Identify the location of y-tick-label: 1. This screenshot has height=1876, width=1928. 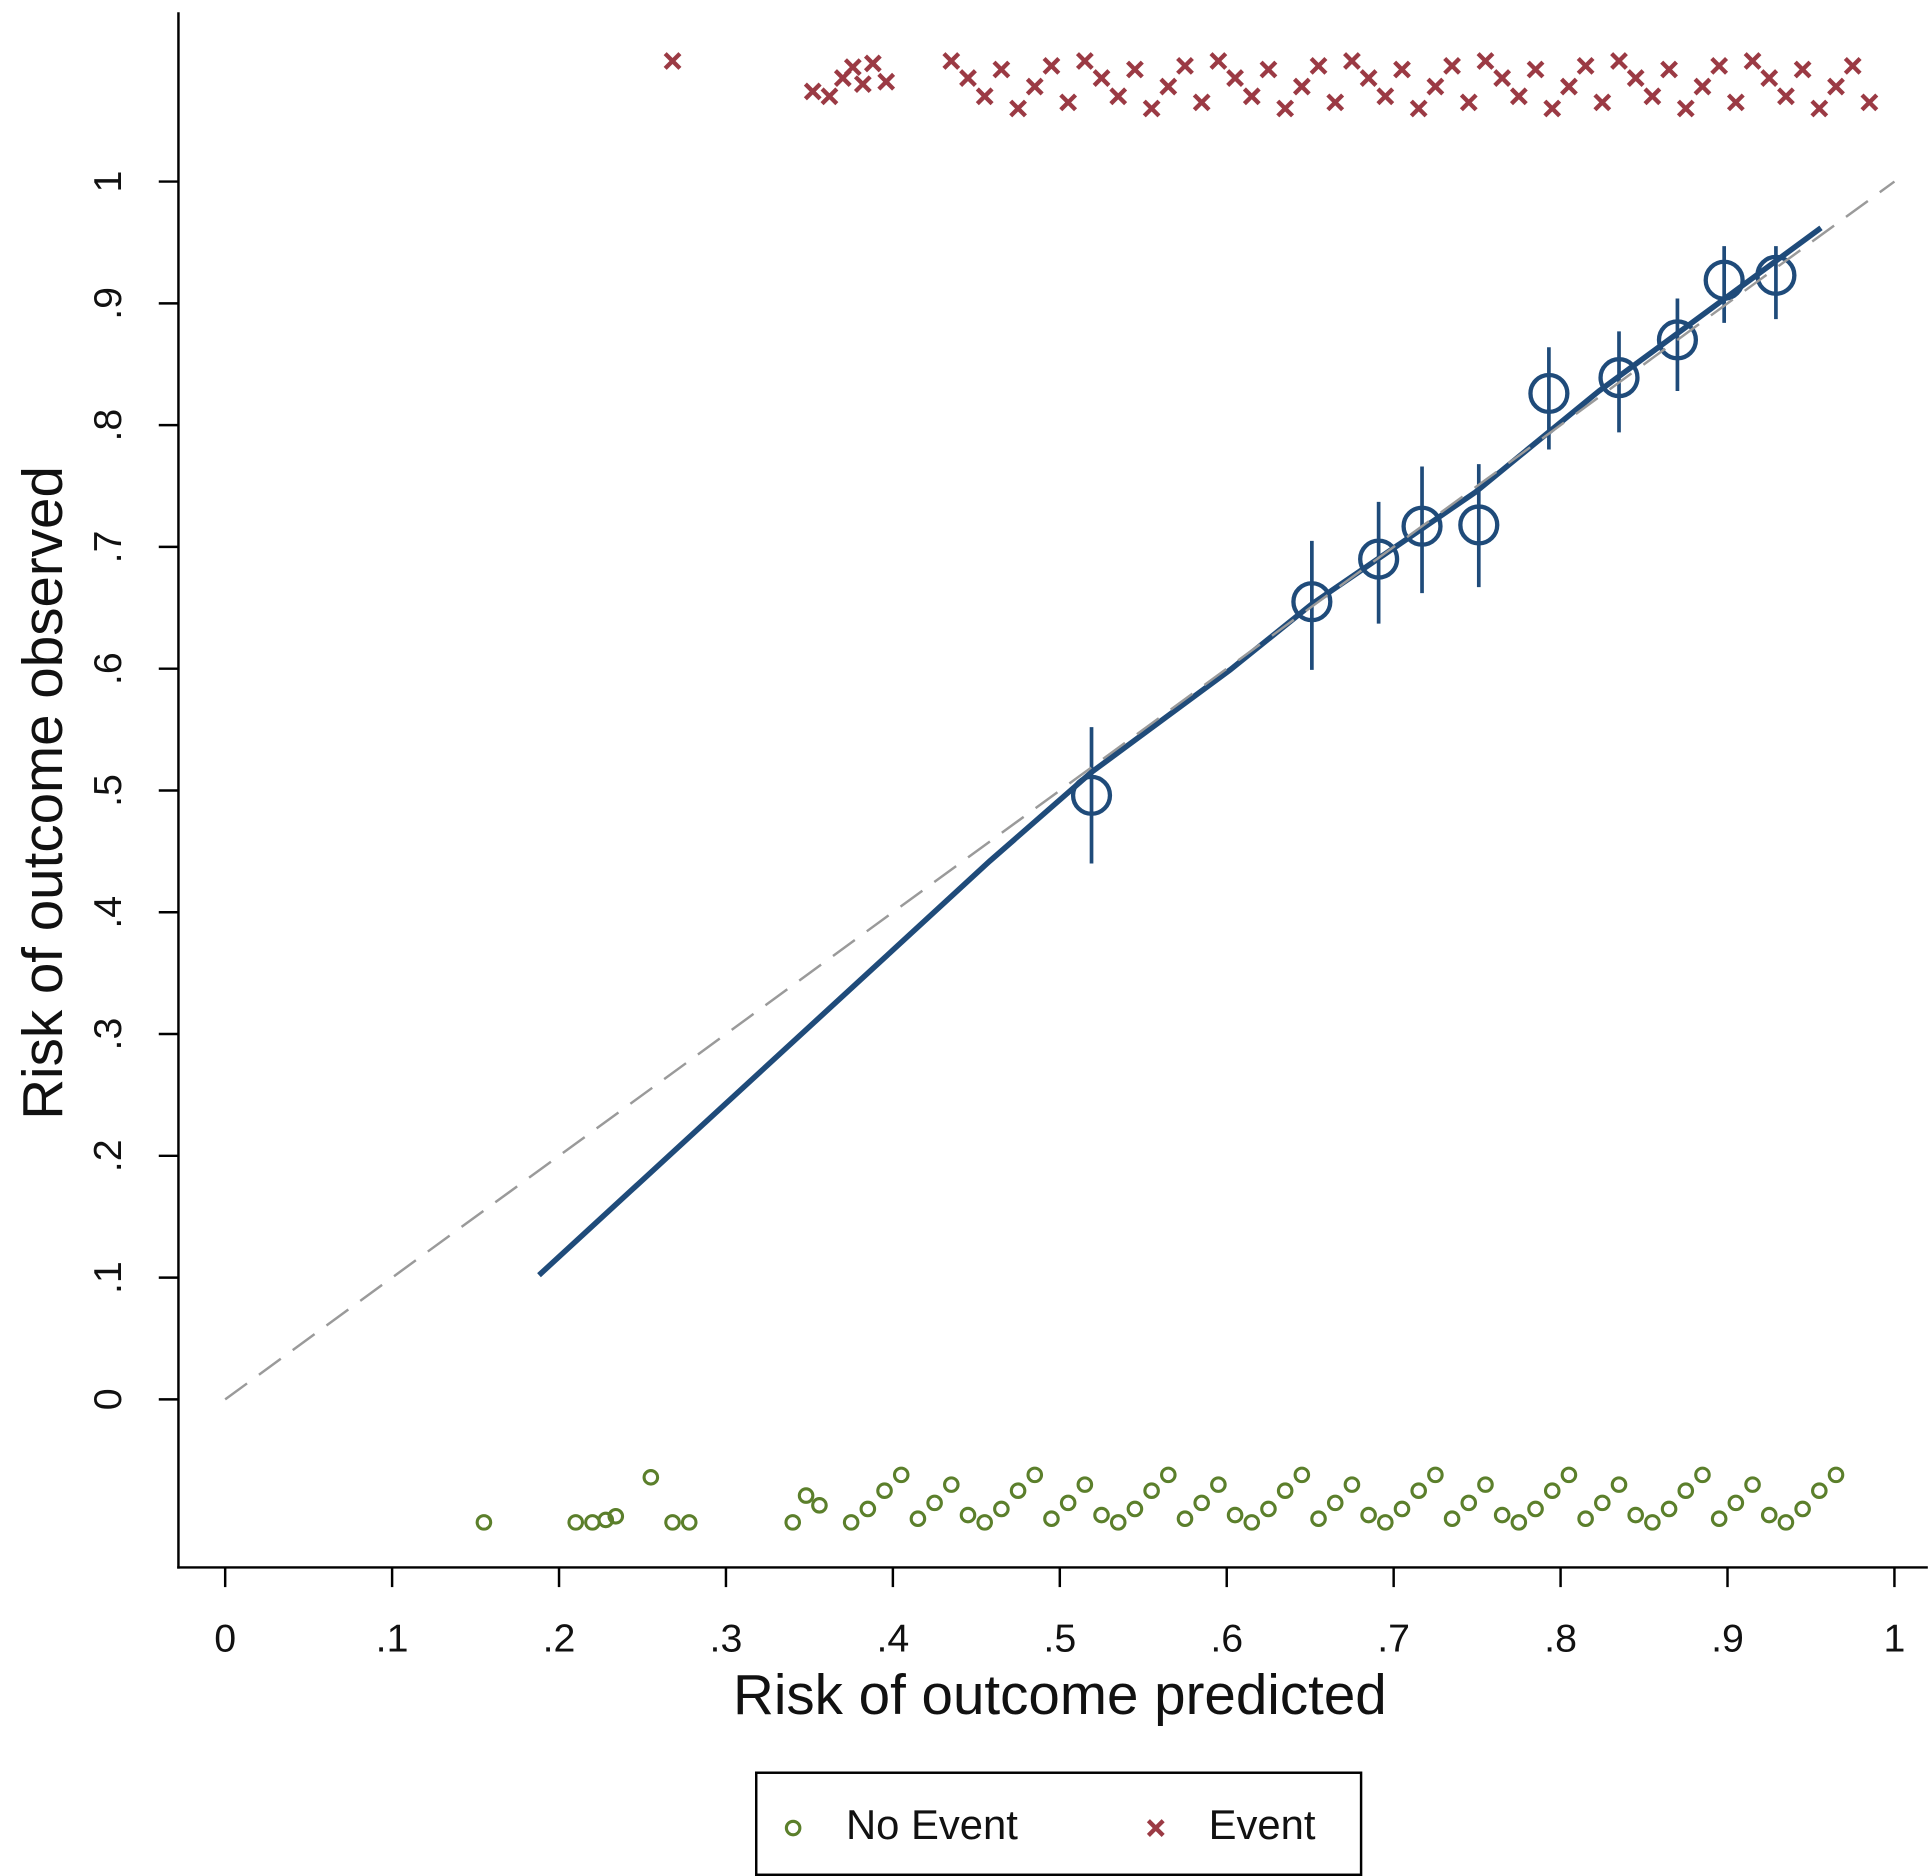
(108, 182).